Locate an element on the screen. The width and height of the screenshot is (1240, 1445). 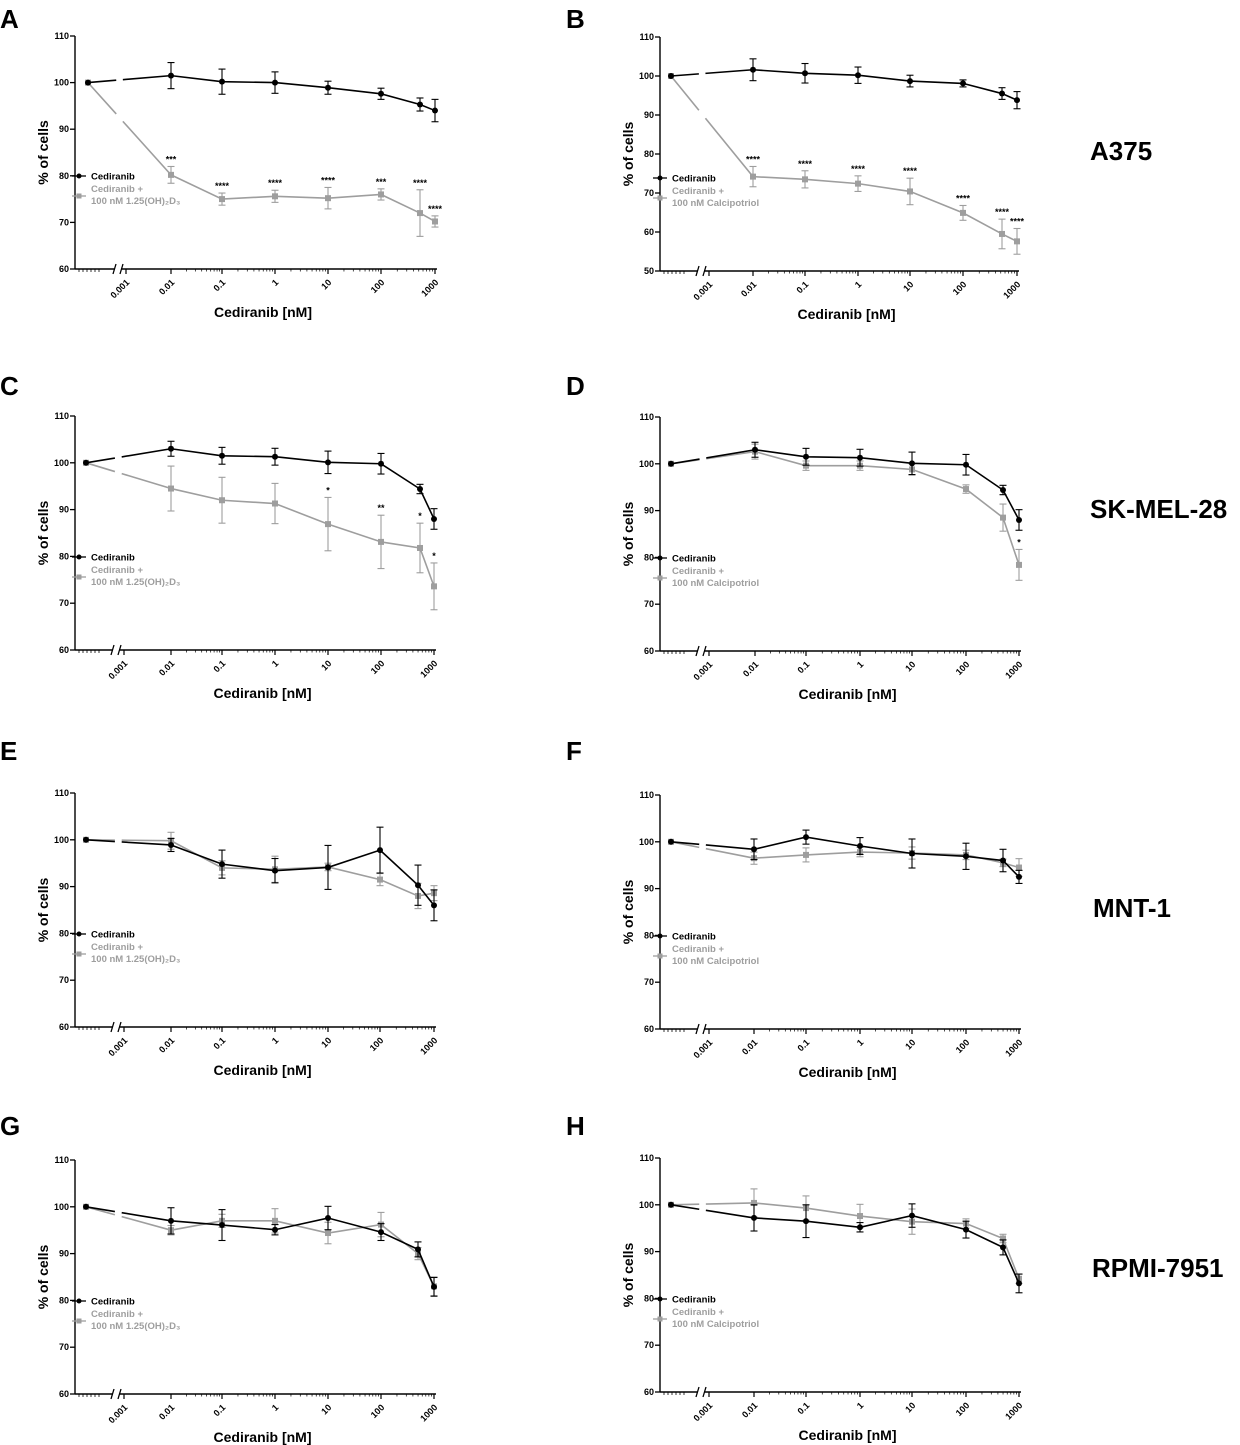
y-tick-label: 70 is located at coordinates (649, 982).